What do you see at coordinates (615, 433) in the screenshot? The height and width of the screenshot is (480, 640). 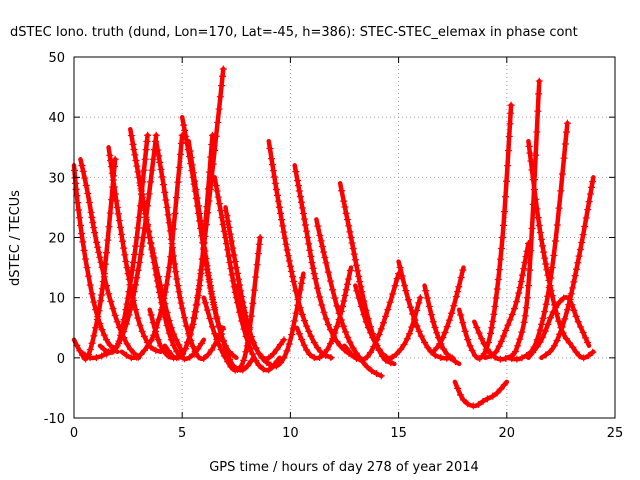 I see `x-tick-label: 25` at bounding box center [615, 433].